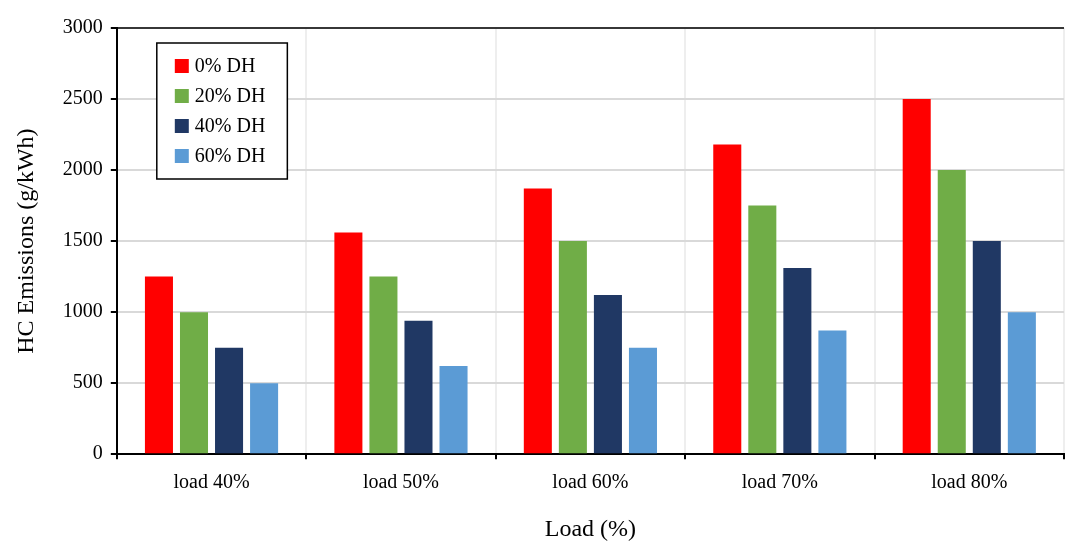 This screenshot has height=556, width=1074. I want to click on y-axis-title: HC Emissions (g/kWh), so click(24, 241).